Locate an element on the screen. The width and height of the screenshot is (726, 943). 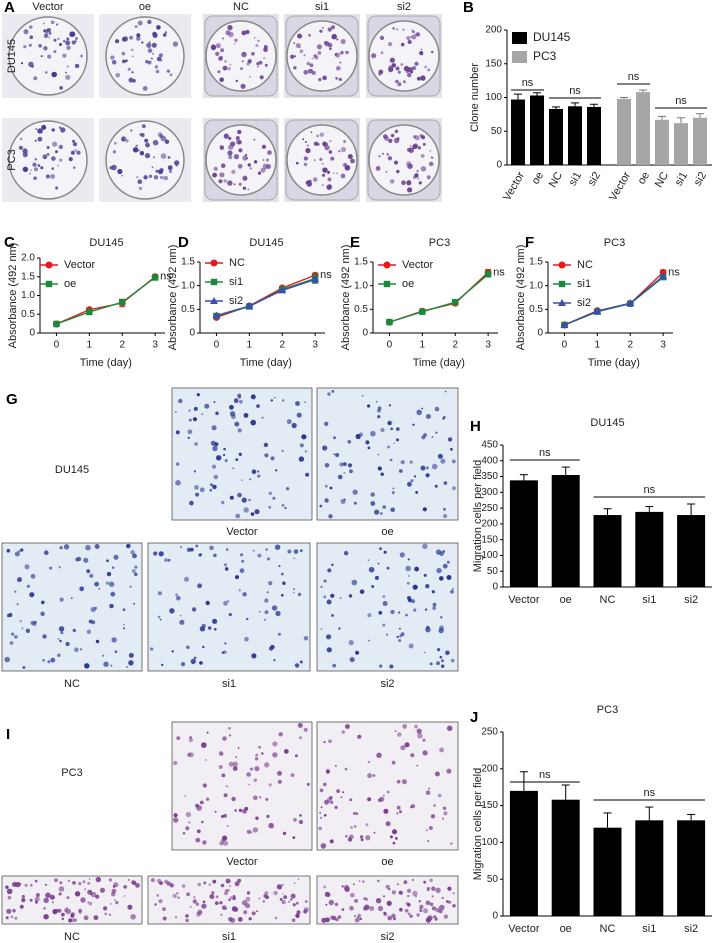
annotation: ns is located at coordinates (528, 83).